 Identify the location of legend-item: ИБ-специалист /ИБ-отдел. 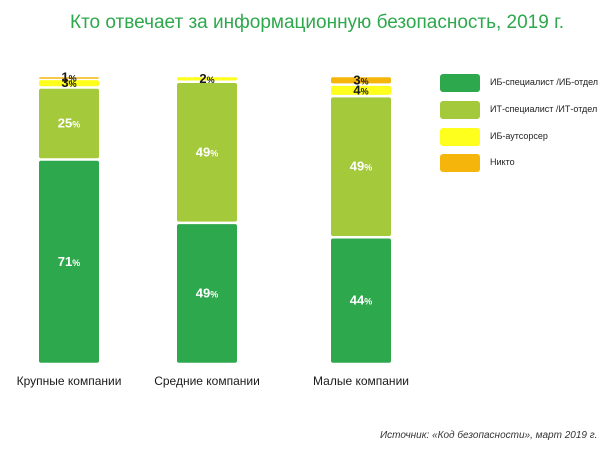
(520, 83).